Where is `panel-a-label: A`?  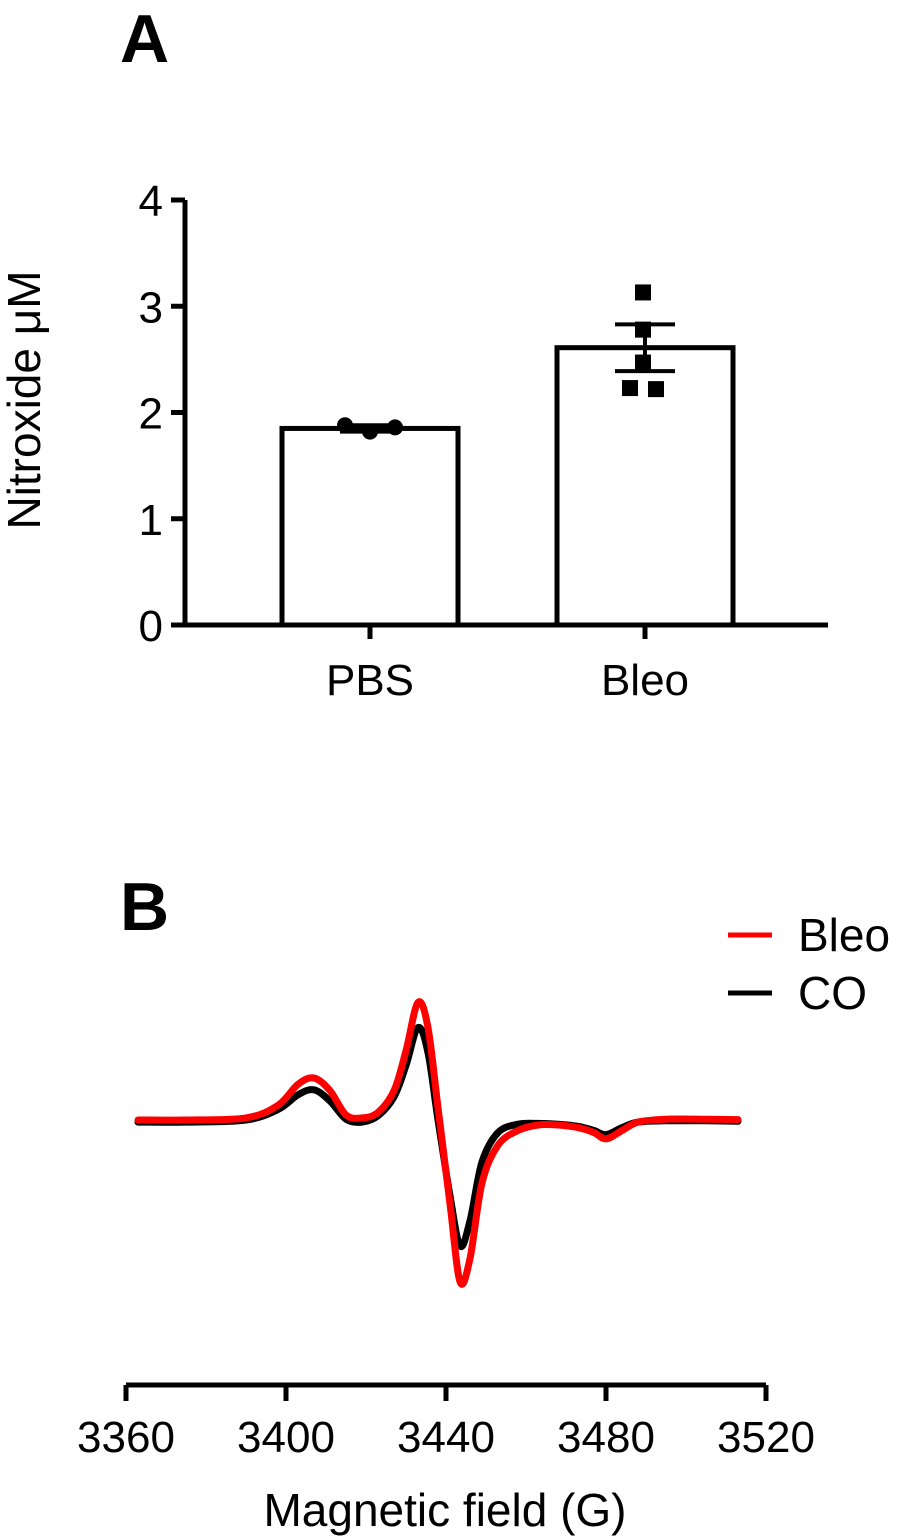
panel-a-label: A is located at coordinates (144, 39).